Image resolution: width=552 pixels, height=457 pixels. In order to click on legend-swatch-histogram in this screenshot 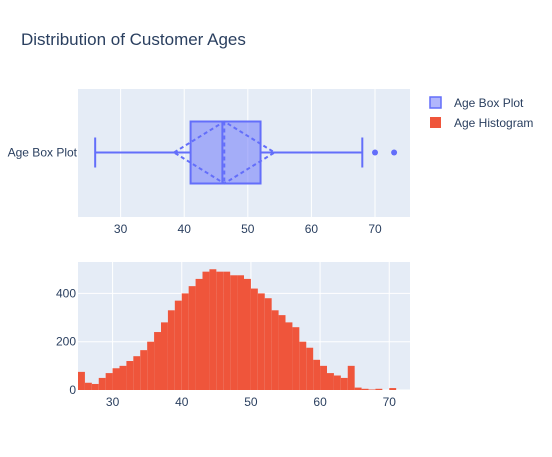, I will do `click(435, 122)`.